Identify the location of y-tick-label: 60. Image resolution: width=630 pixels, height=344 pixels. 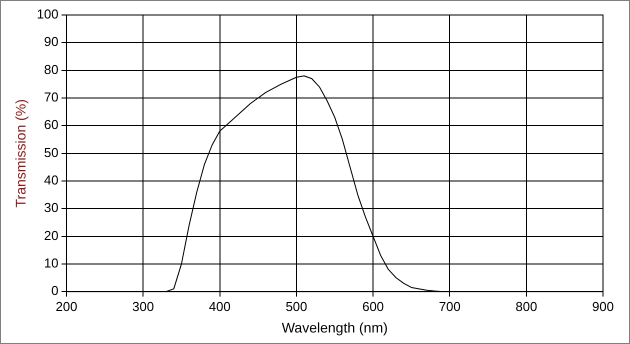
(51, 124).